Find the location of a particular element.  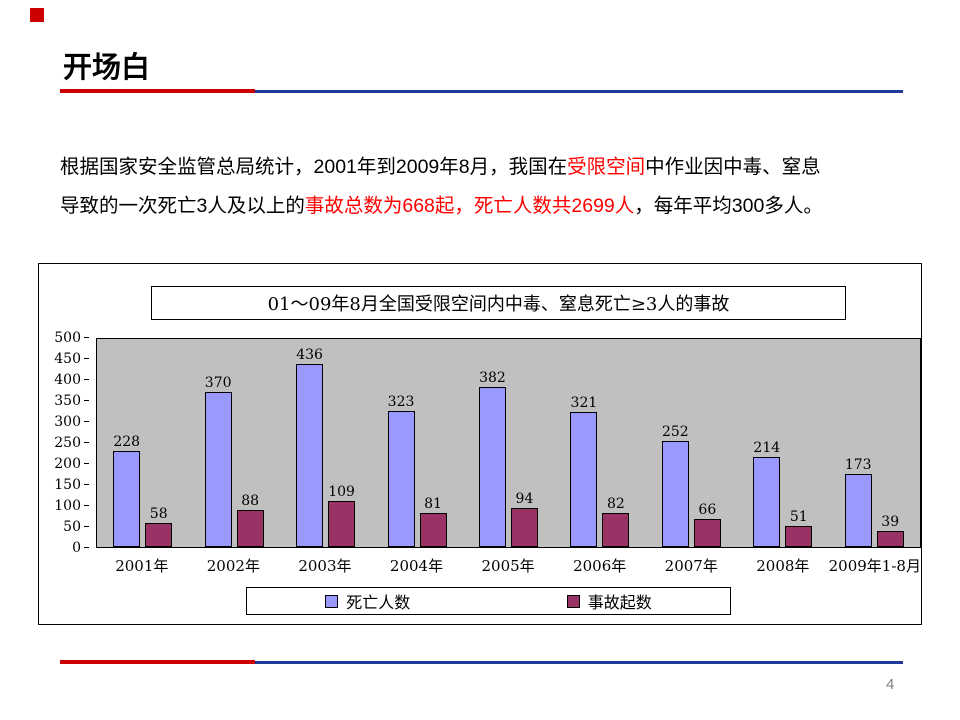

bar-value-label: 58 is located at coordinates (158, 513).